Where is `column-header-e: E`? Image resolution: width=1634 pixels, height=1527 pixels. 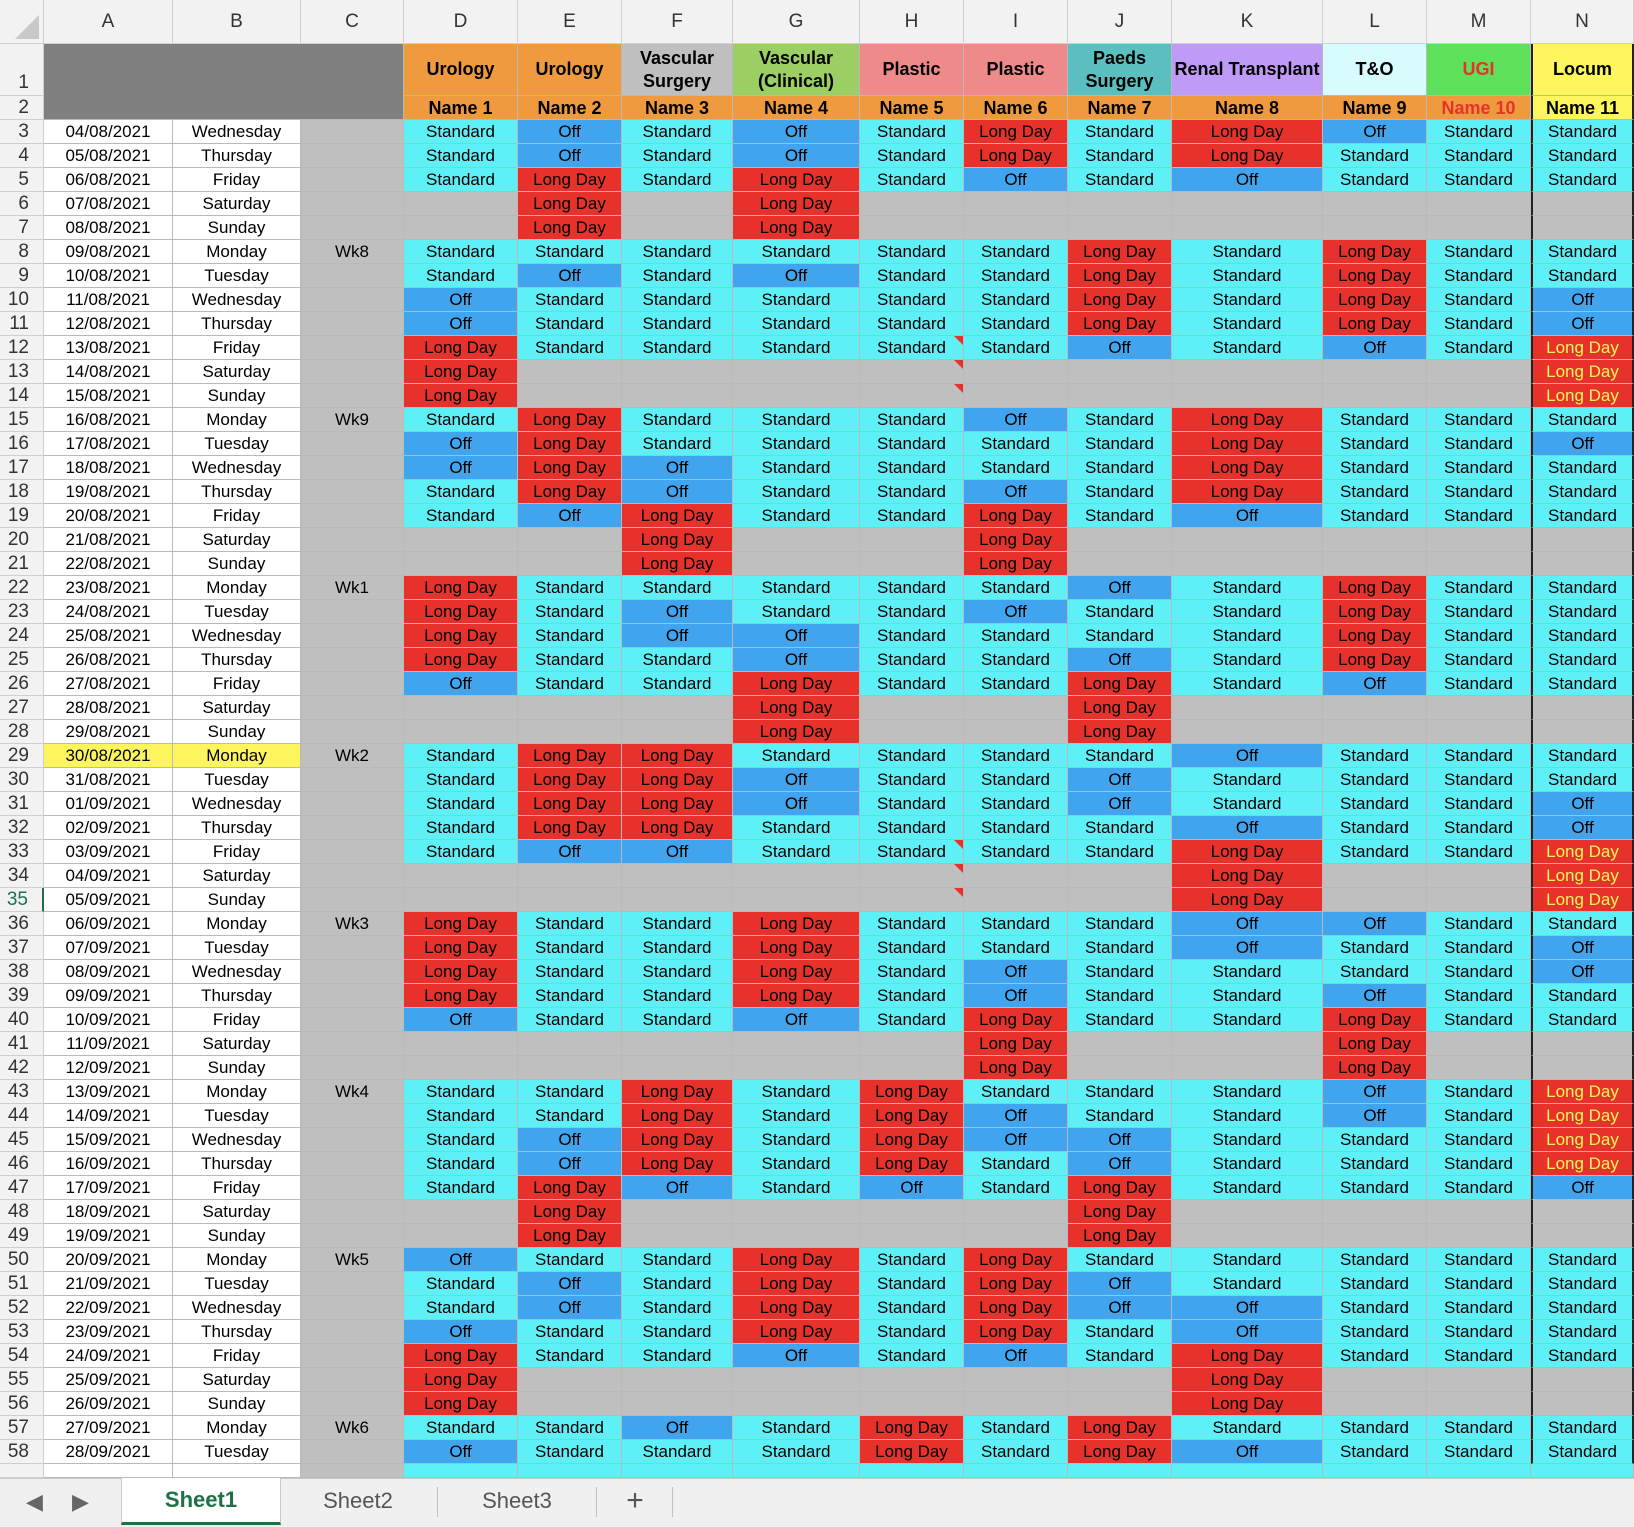
column-header-e: E is located at coordinates (570, 22).